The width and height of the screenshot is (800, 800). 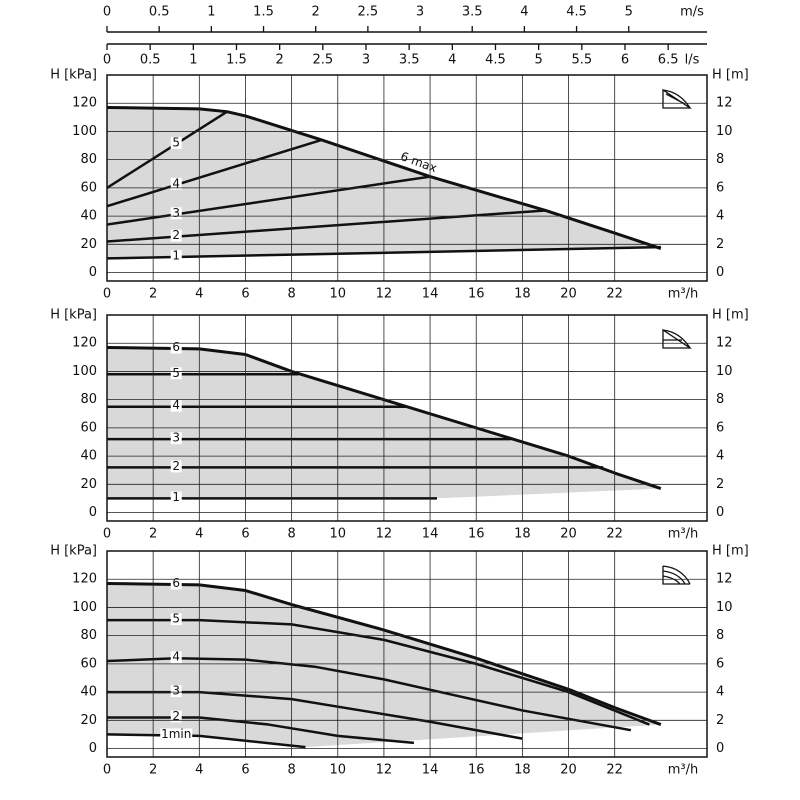 I want to click on y2-tick-label: 0, so click(x=720, y=512).